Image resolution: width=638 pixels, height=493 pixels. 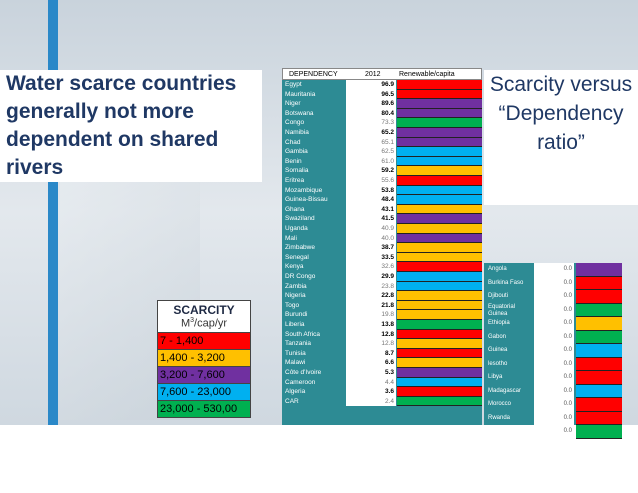 I want to click on country-name: lesotho, so click(x=498, y=363).